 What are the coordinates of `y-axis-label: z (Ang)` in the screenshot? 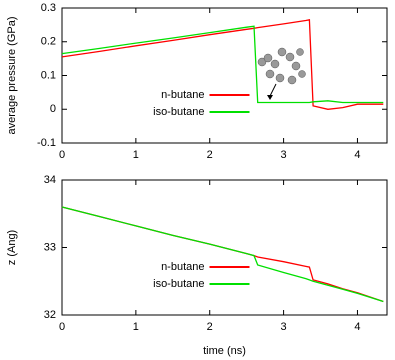 It's located at (12, 247).